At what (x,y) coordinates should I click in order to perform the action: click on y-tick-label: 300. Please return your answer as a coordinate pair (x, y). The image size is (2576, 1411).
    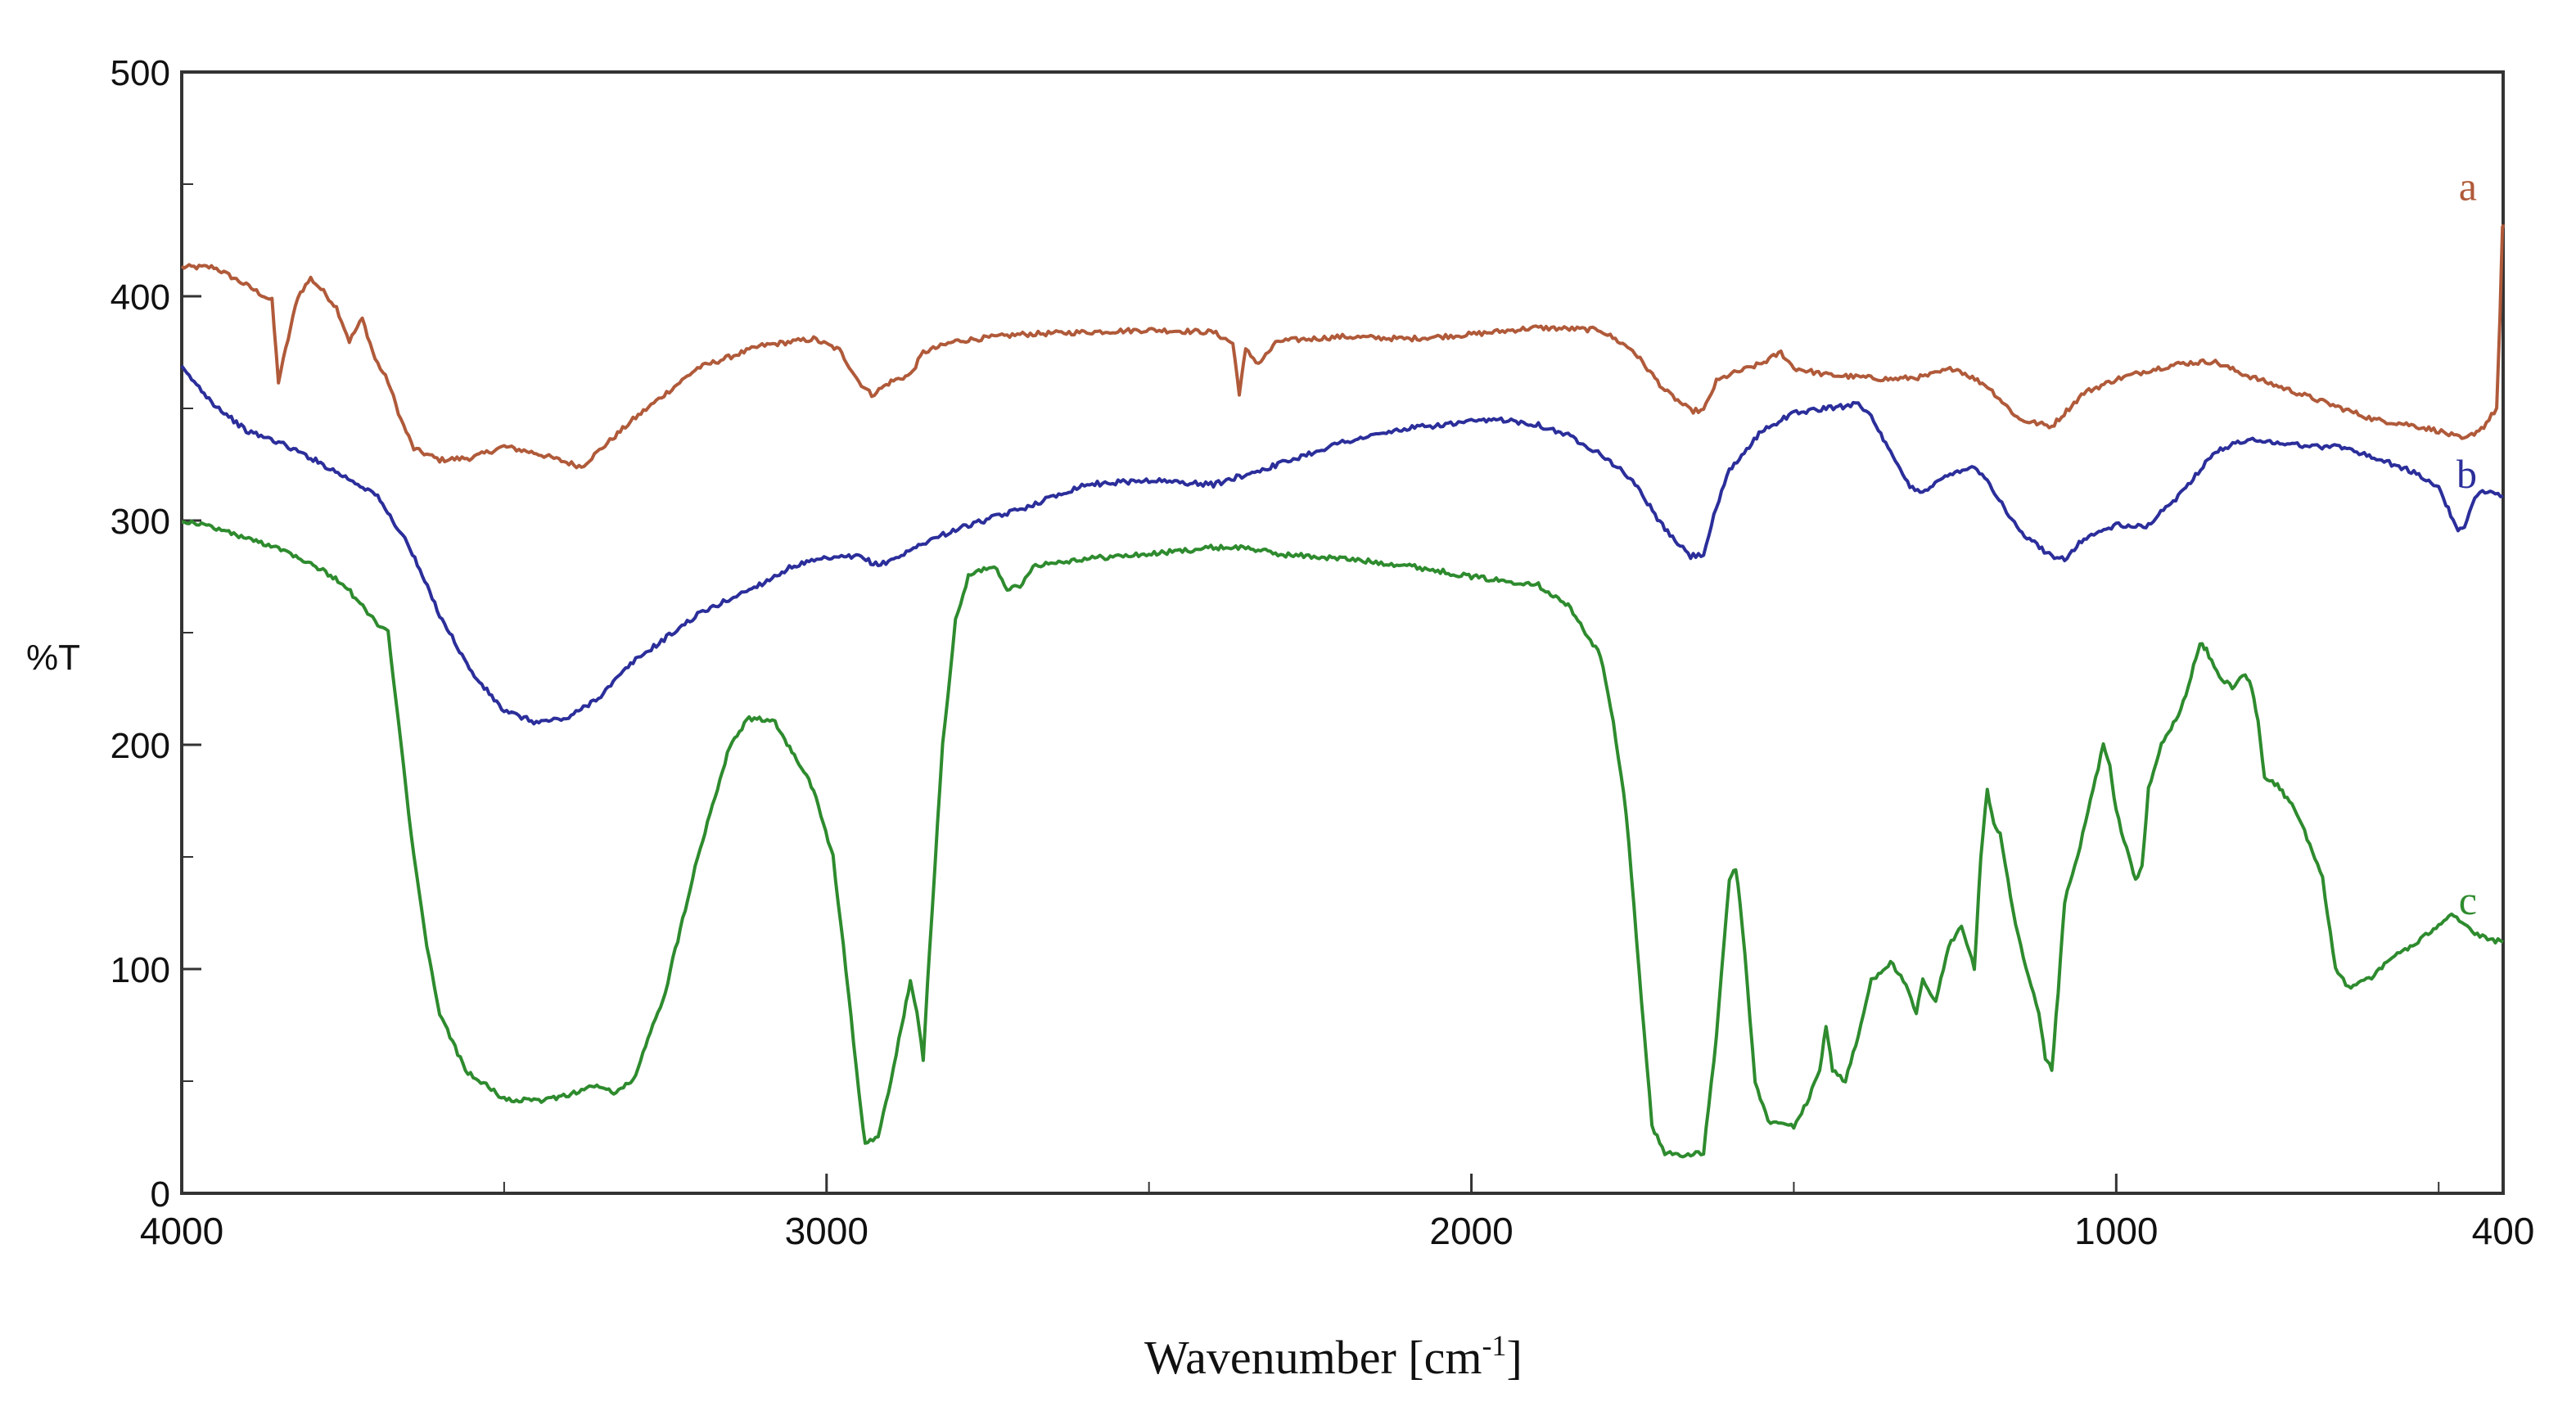
    Looking at the image, I should click on (140, 522).